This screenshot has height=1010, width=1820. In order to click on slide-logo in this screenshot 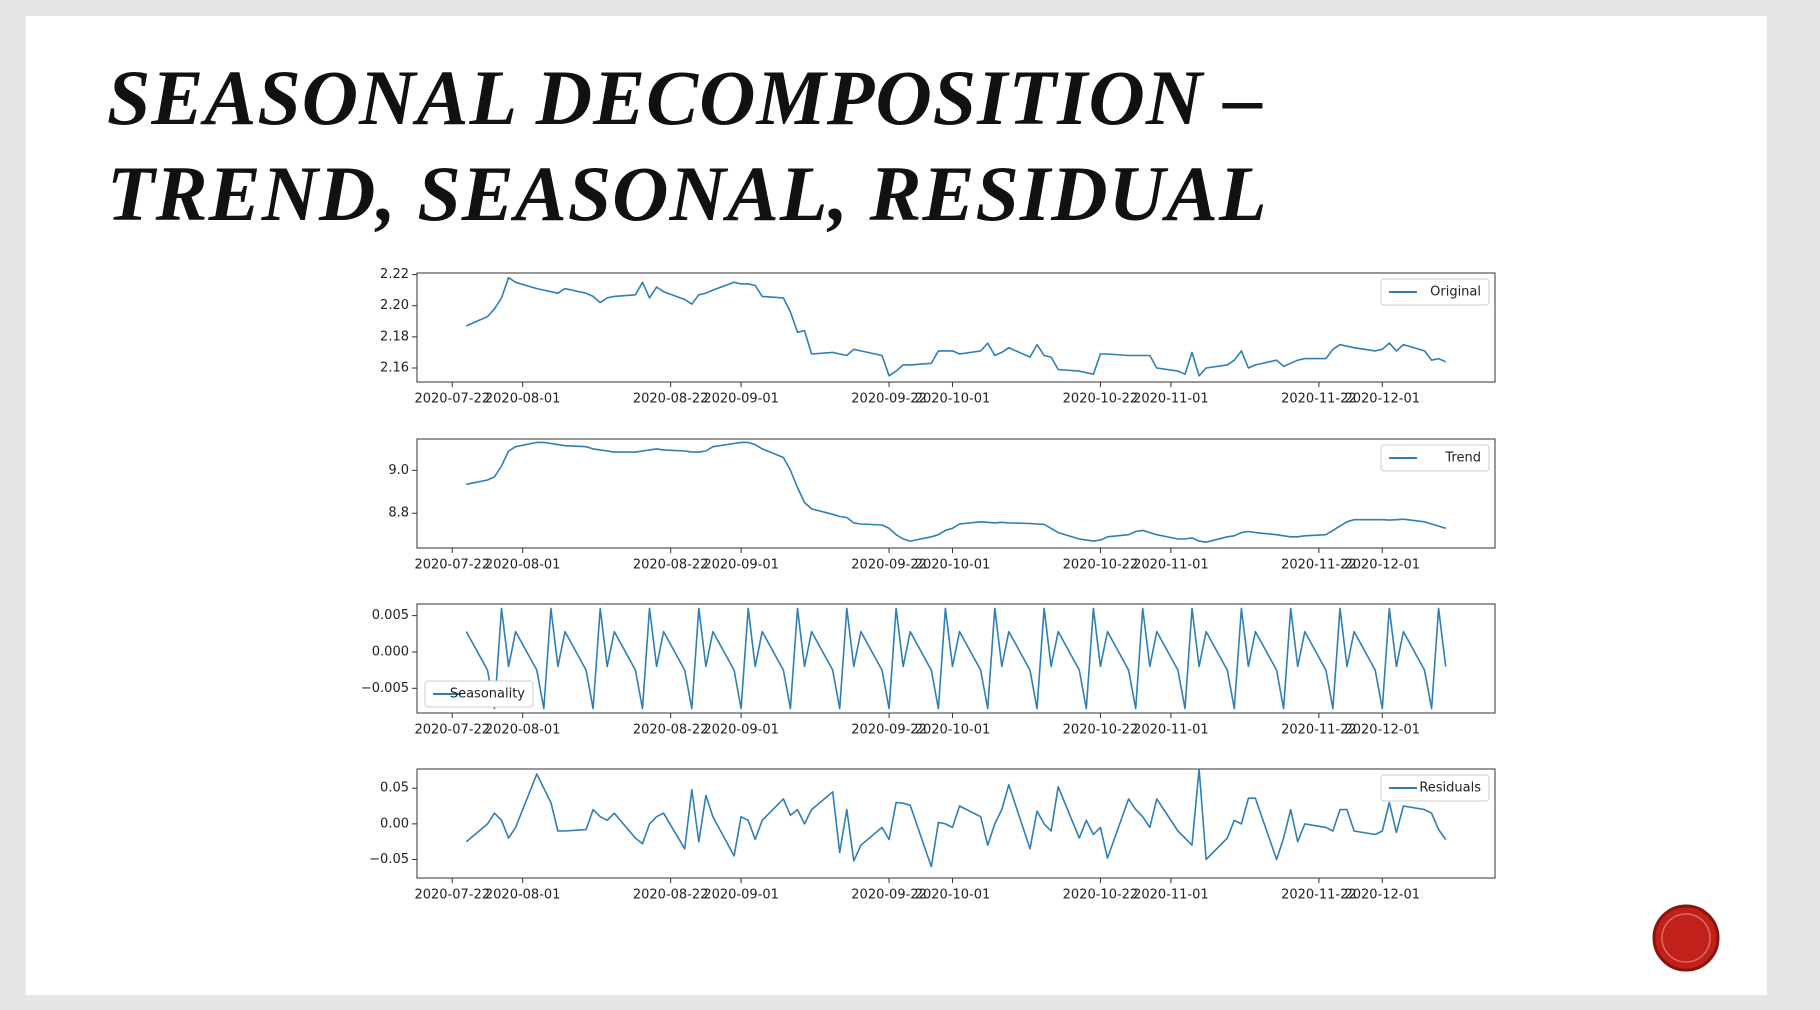, I will do `click(1686, 938)`.